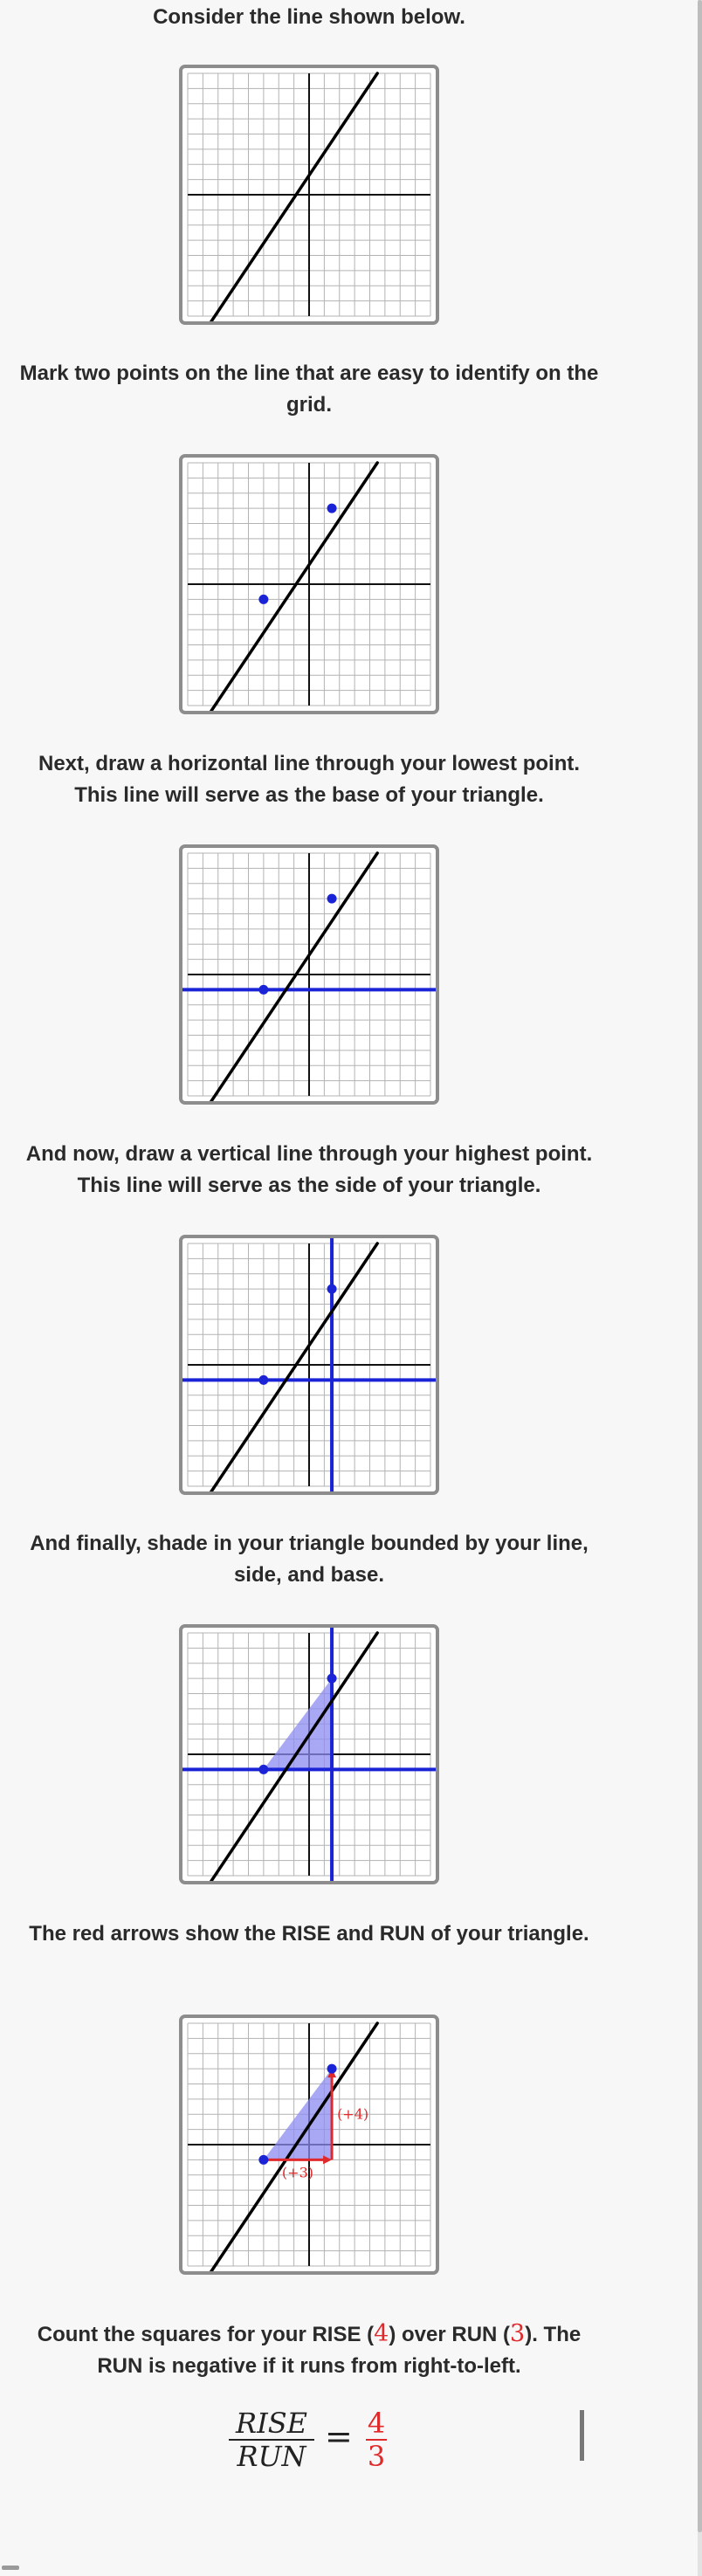 This screenshot has width=702, height=2576. I want to click on text-cursor, so click(582, 2435).